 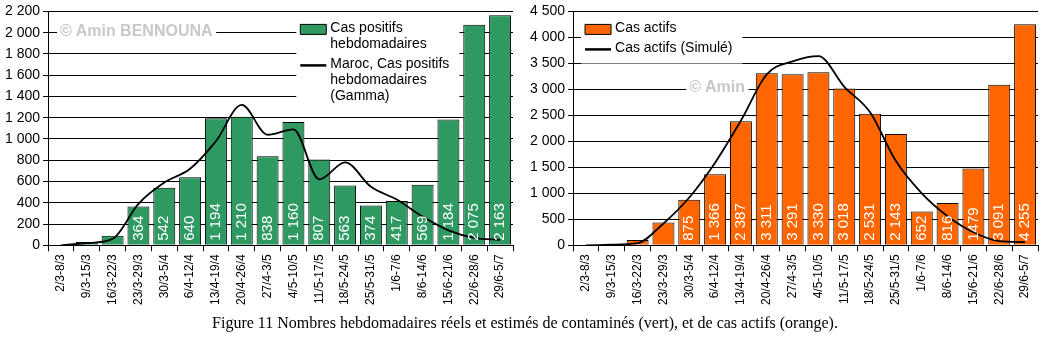 What do you see at coordinates (240, 222) in the screenshot?
I see `data-label: 1 210` at bounding box center [240, 222].